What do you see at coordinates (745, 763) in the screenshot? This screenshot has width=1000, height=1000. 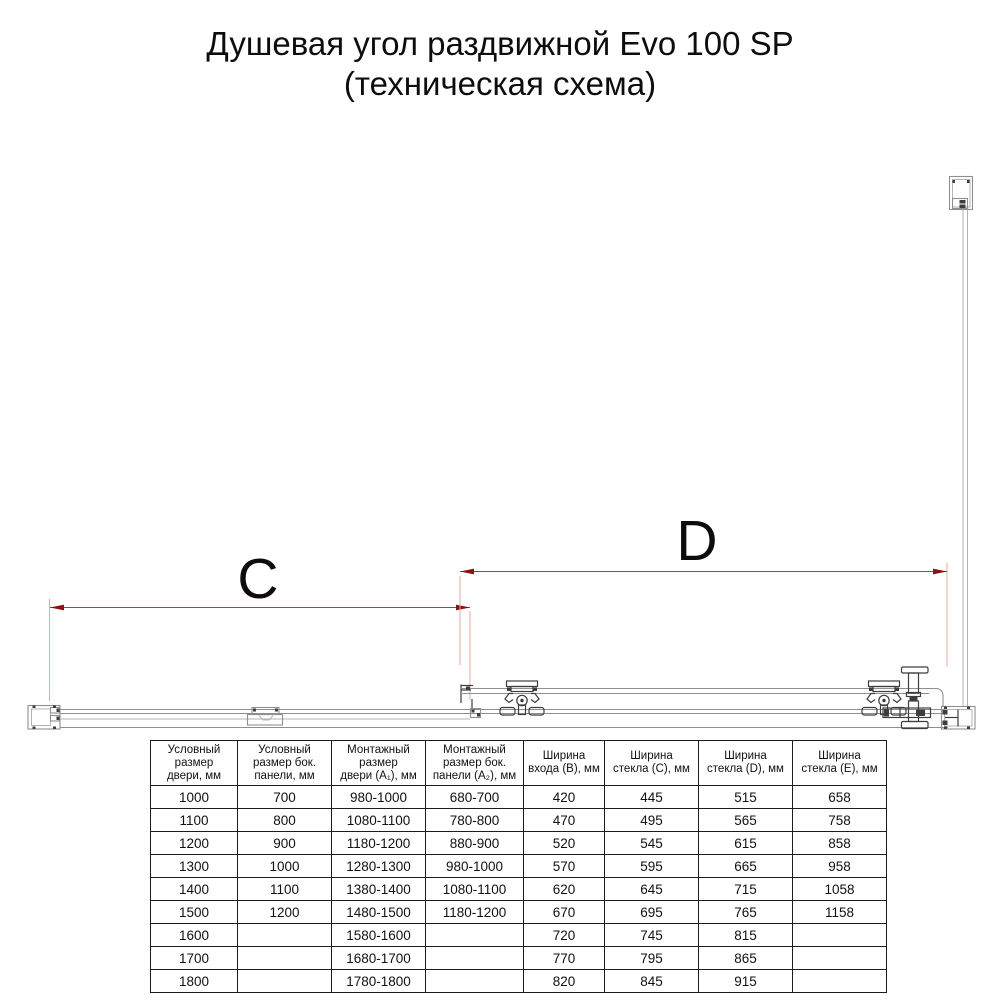 I see `column-header: Ширина стекла (D), мм` at bounding box center [745, 763].